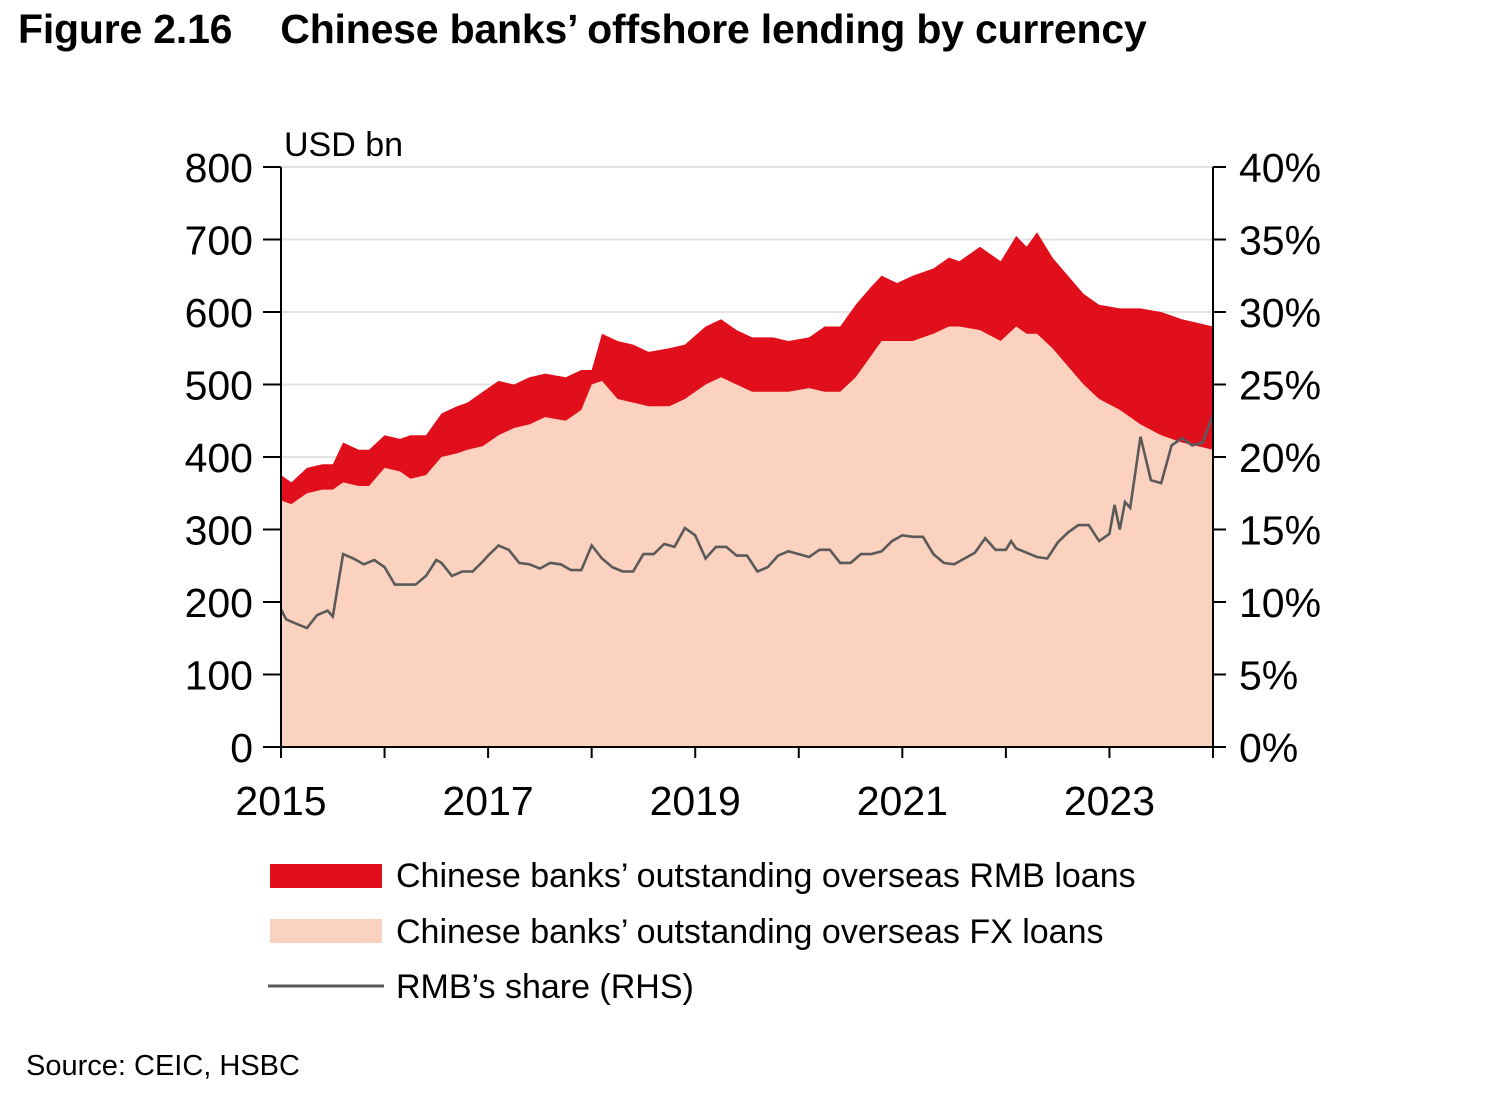 Image resolution: width=1500 pixels, height=1104 pixels. What do you see at coordinates (488, 801) in the screenshot?
I see `x-axis-tick-label: 2017` at bounding box center [488, 801].